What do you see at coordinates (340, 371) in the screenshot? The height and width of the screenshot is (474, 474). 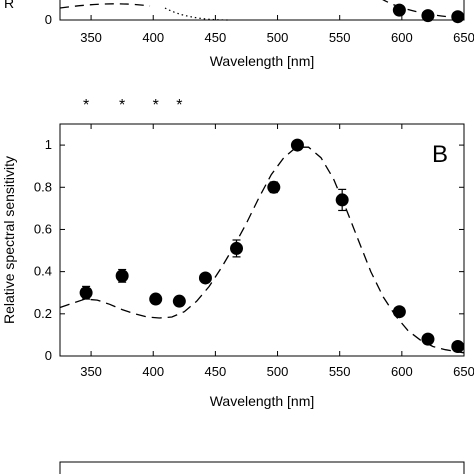 I see `x-tick-label: 550` at bounding box center [340, 371].